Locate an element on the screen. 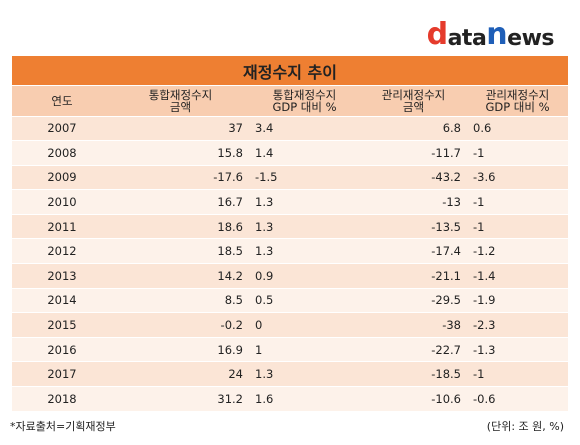 The image size is (580, 445). table-row: 2010 16.7 1.3 -13 -1 is located at coordinates (290, 202).